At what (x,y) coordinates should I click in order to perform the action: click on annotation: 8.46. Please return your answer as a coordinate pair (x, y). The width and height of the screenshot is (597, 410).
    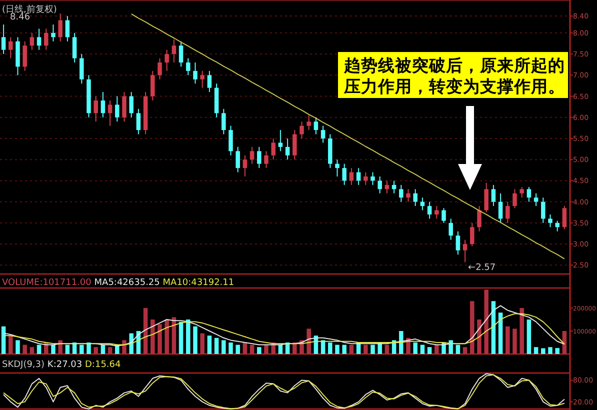
    Looking at the image, I should click on (20, 17).